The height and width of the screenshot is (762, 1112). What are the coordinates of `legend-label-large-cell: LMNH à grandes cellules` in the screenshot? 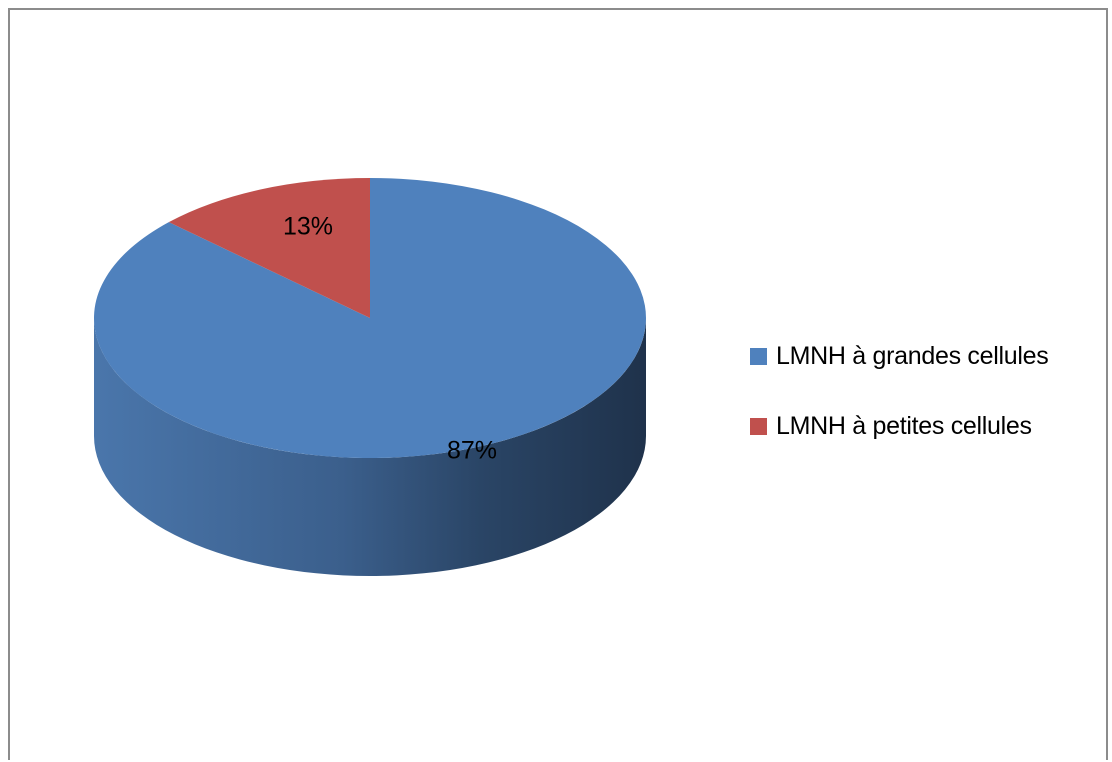 It's located at (912, 355).